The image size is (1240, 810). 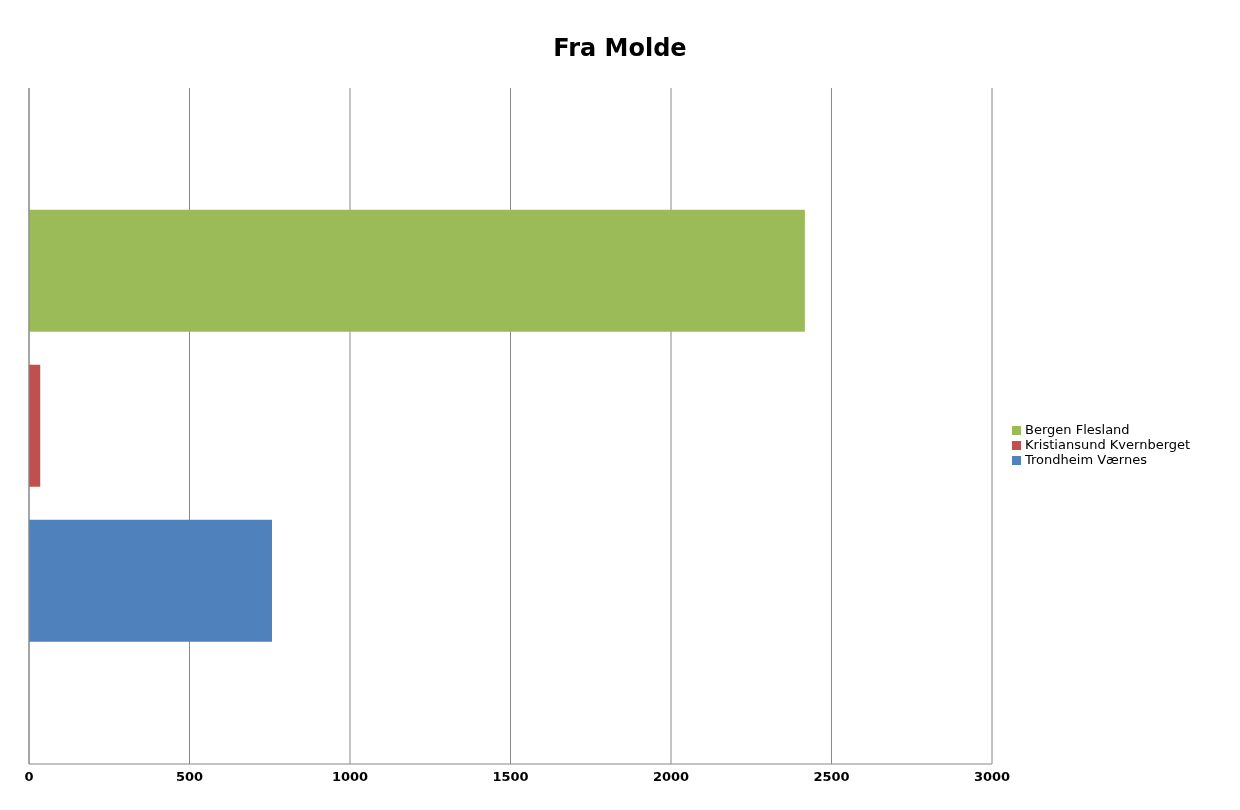 What do you see at coordinates (671, 777) in the screenshot?
I see `x-tick-label: 2000` at bounding box center [671, 777].